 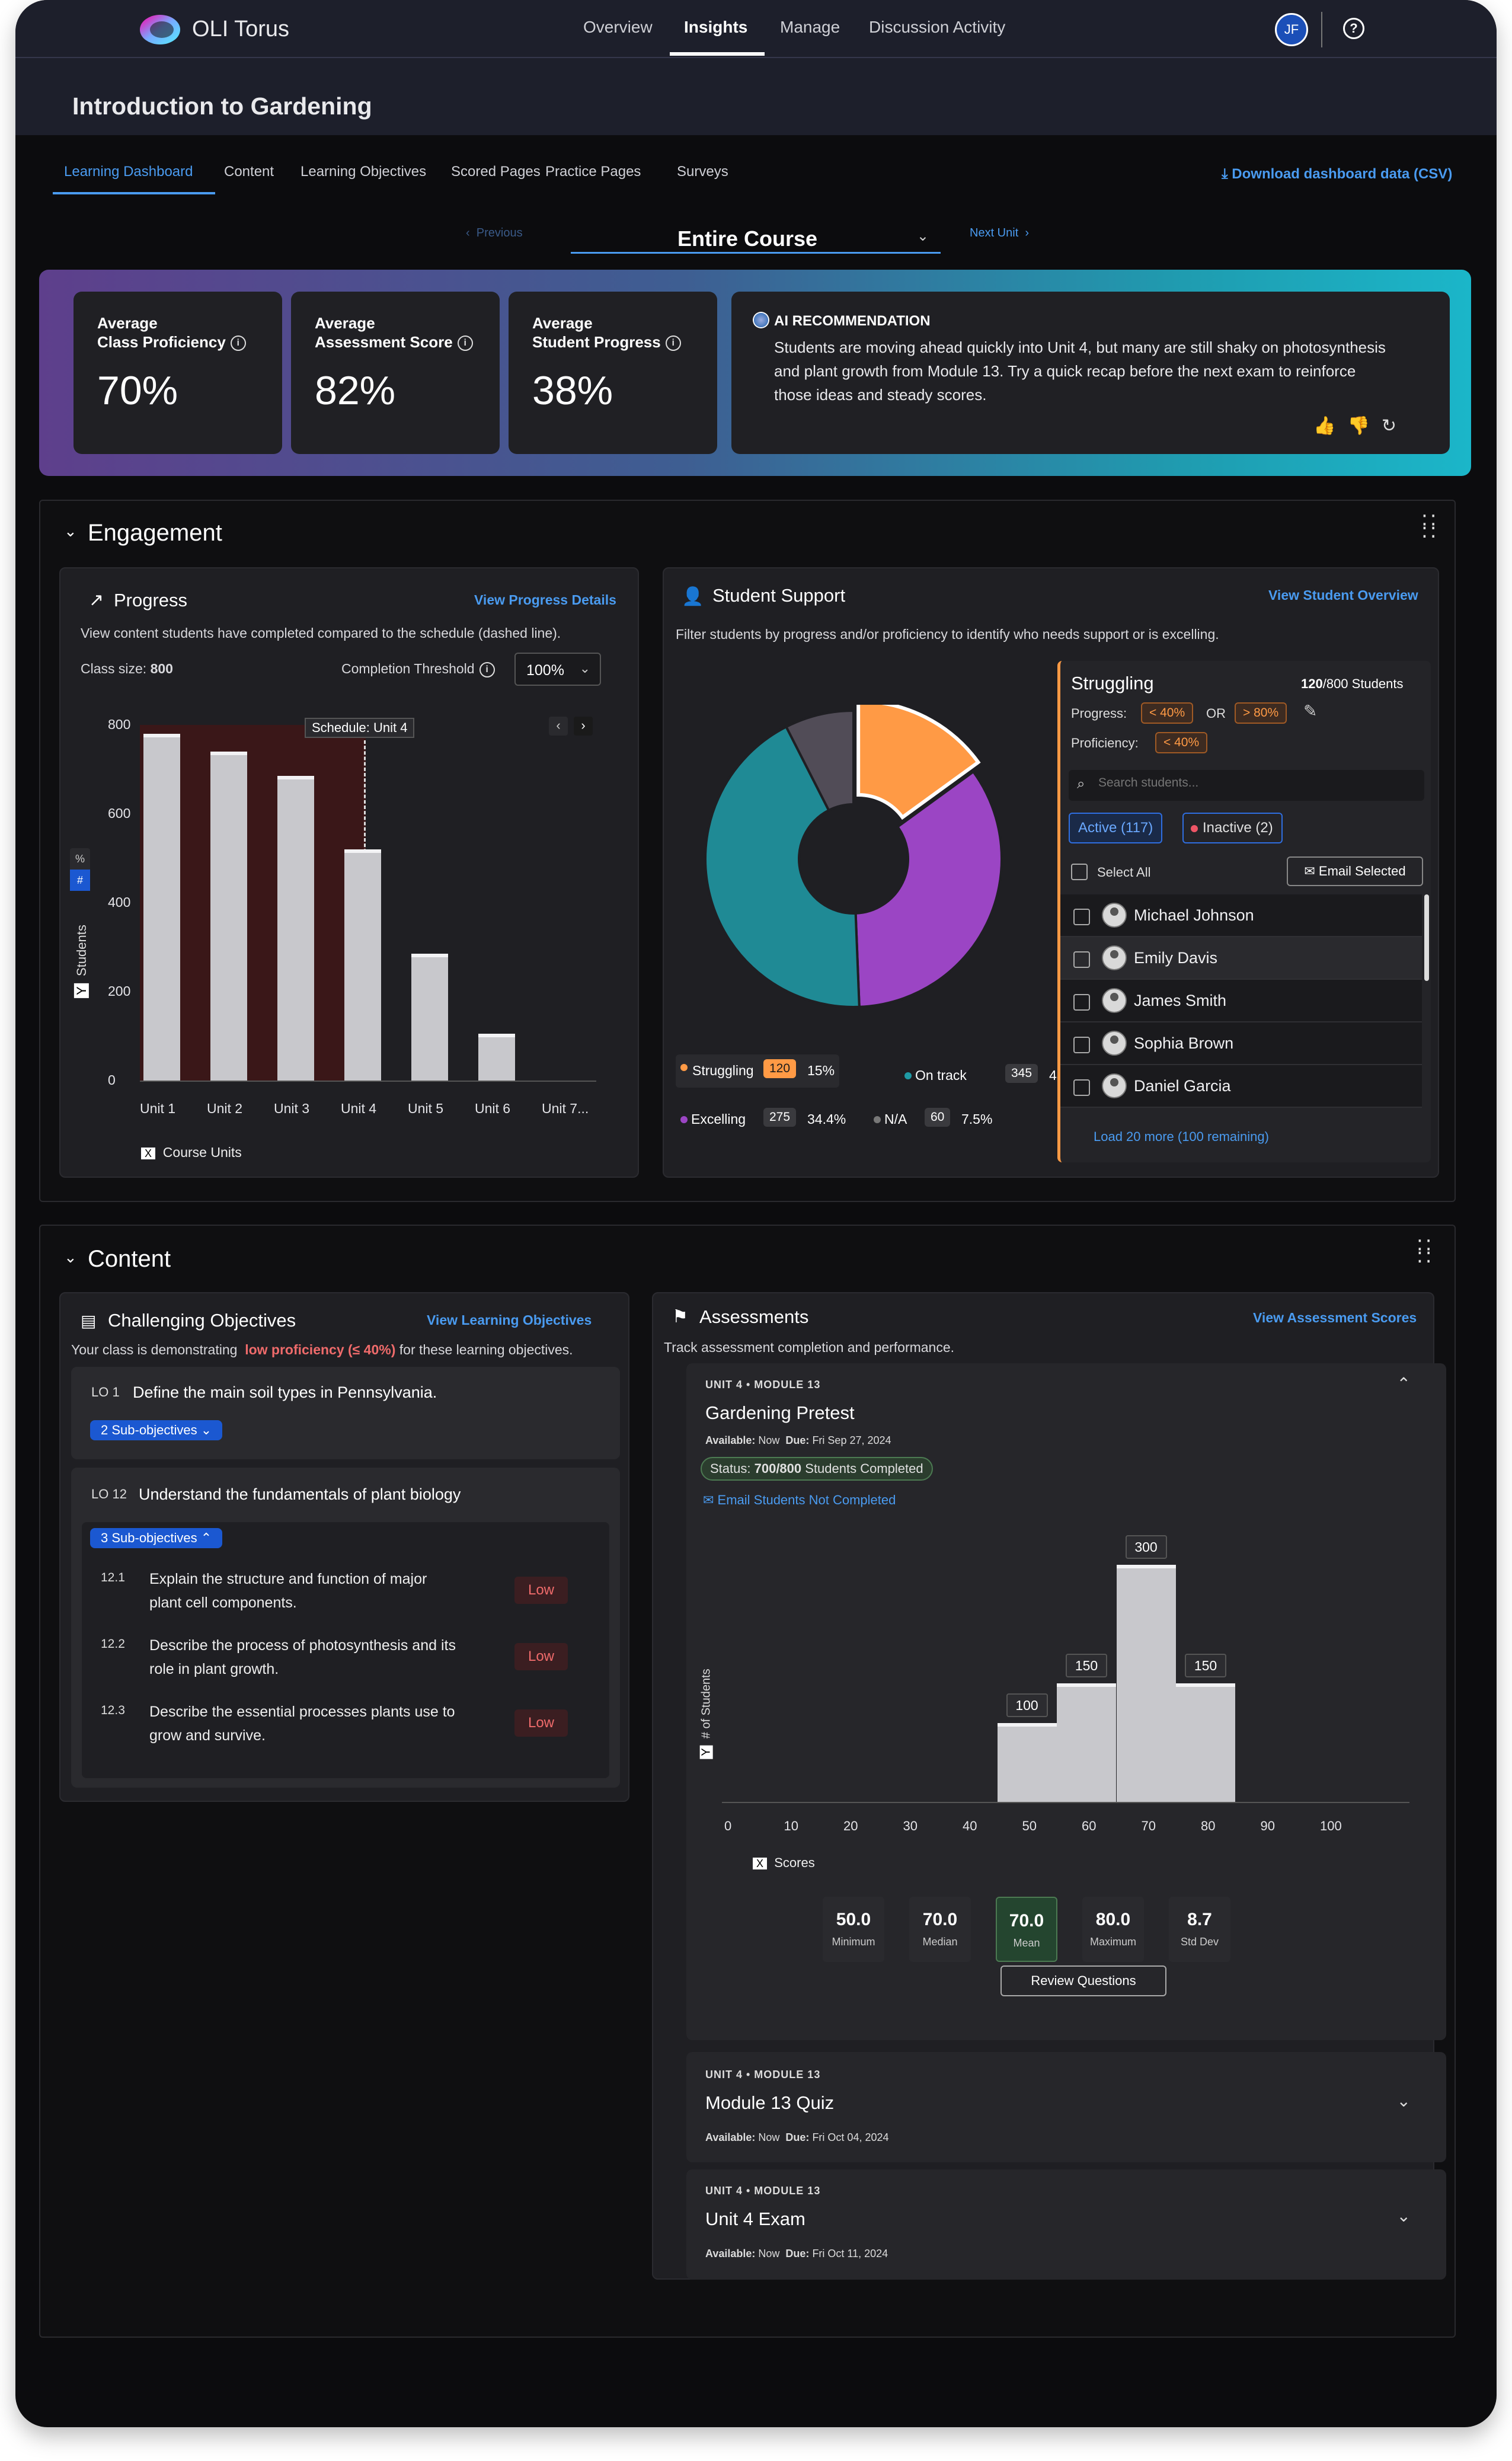 I want to click on donut-slice-excelling, so click(x=928, y=889).